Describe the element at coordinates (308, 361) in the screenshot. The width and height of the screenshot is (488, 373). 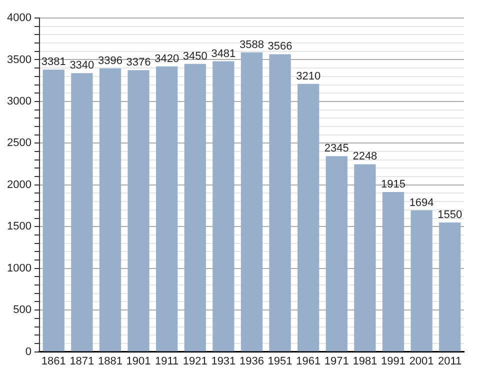
I see `x-tick-label: 1961` at that location.